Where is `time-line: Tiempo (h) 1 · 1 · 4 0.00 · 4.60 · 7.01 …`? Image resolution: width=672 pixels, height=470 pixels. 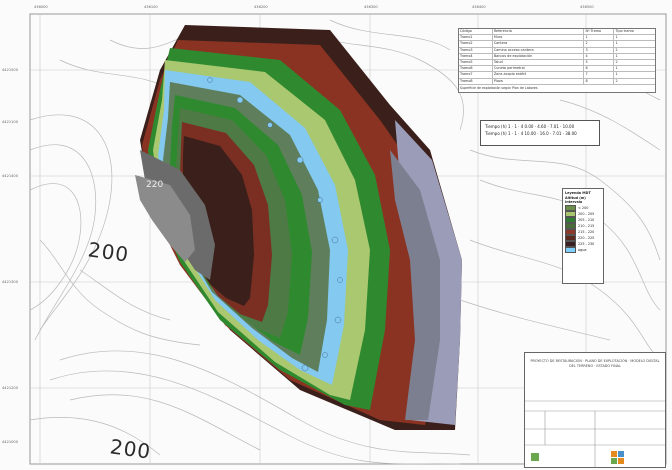
time-line: Tiempo (h) 1 · 1 · 4 0.00 · 4.60 · 7.01 … is located at coordinates (530, 126).